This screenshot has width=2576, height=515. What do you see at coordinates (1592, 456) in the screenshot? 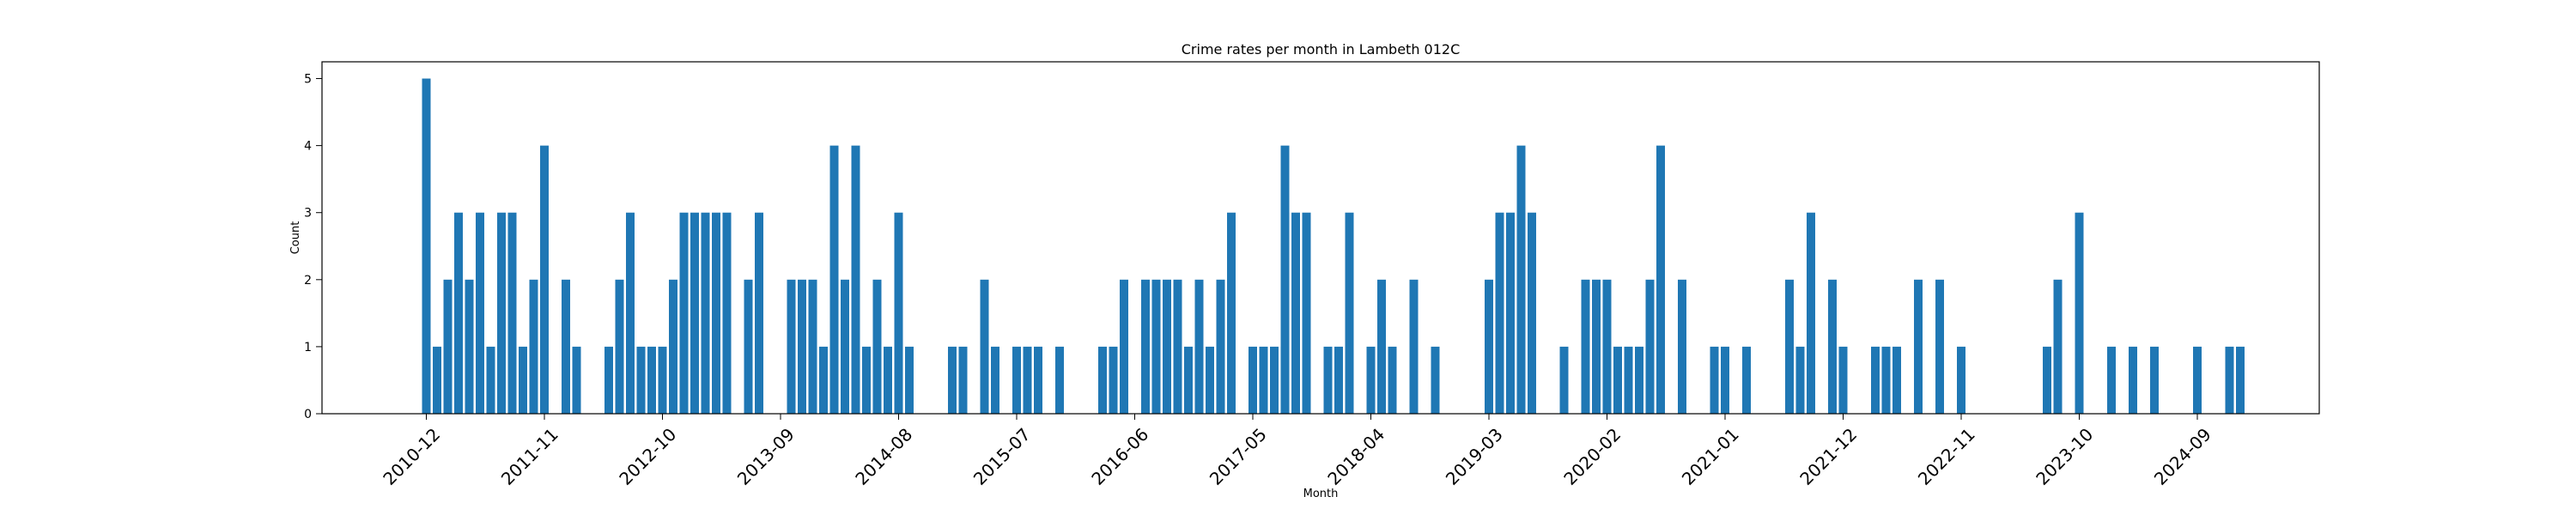
I see `x-tick-label-2020-02: 2020-02` at bounding box center [1592, 456].